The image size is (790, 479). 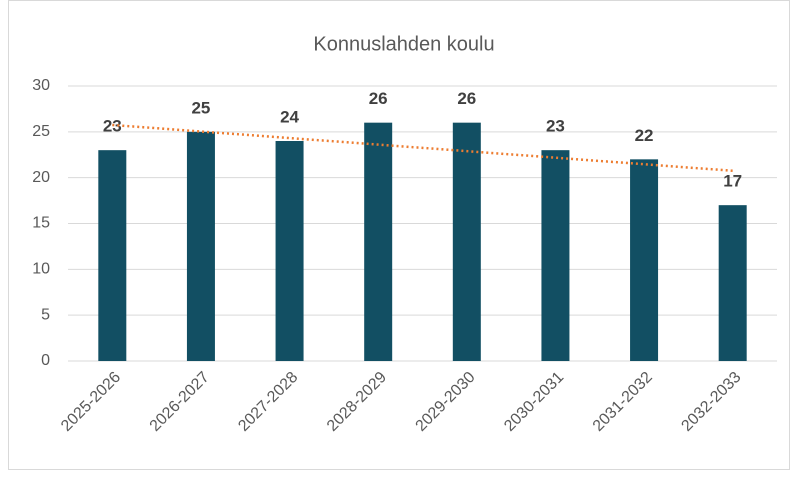 What do you see at coordinates (555, 126) in the screenshot?
I see `data-label: 23` at bounding box center [555, 126].